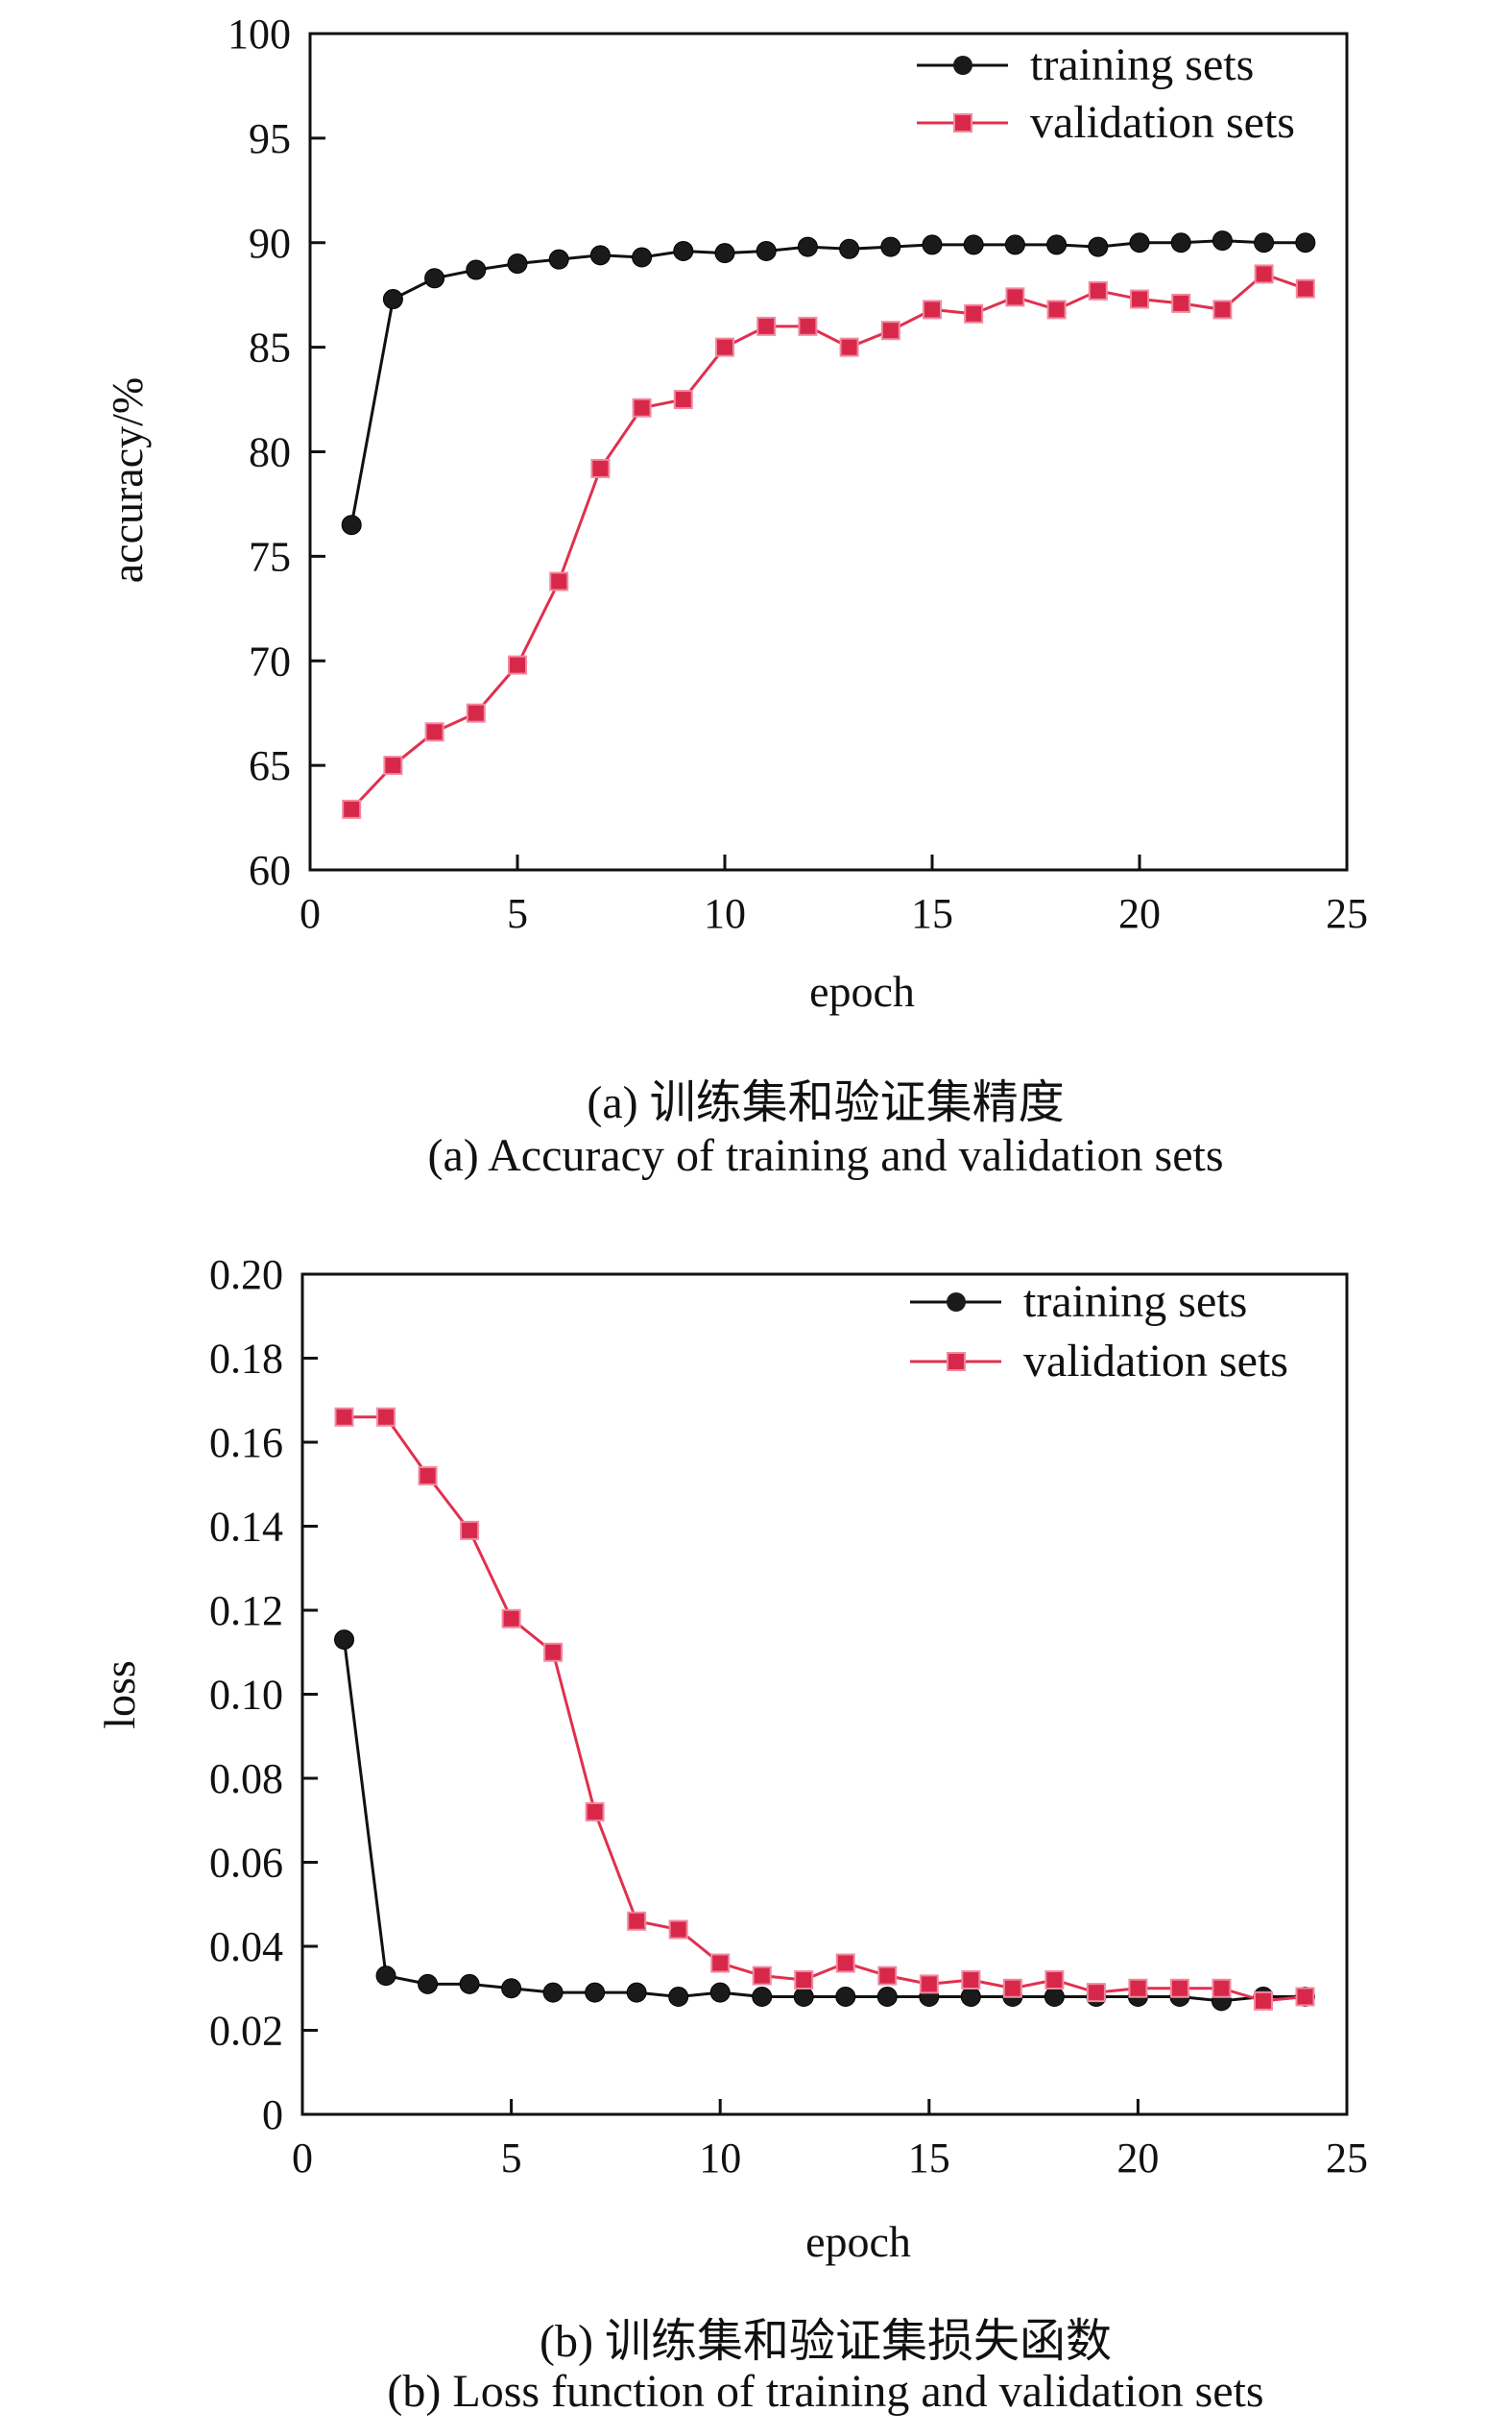  What do you see at coordinates (517, 913) in the screenshot?
I see `accuracy-x-tick-label: 5` at bounding box center [517, 913].